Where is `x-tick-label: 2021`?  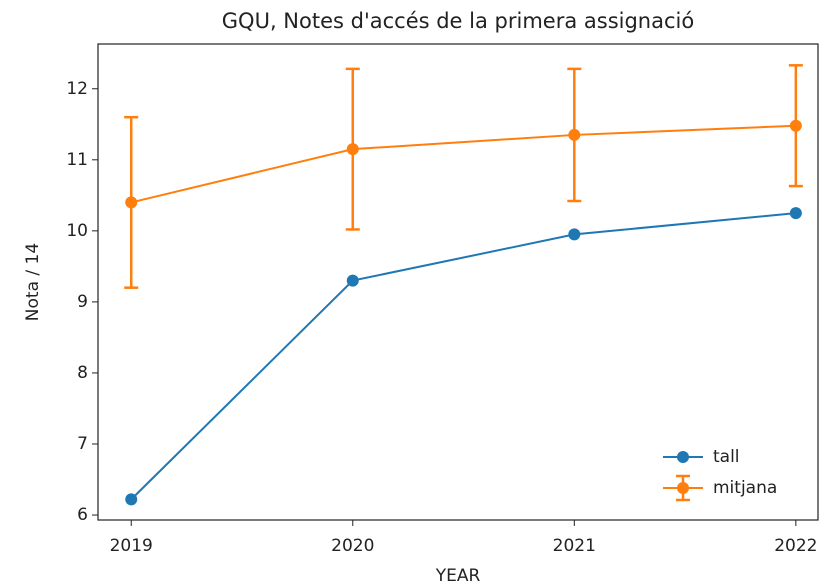 x-tick-label: 2021 is located at coordinates (574, 546).